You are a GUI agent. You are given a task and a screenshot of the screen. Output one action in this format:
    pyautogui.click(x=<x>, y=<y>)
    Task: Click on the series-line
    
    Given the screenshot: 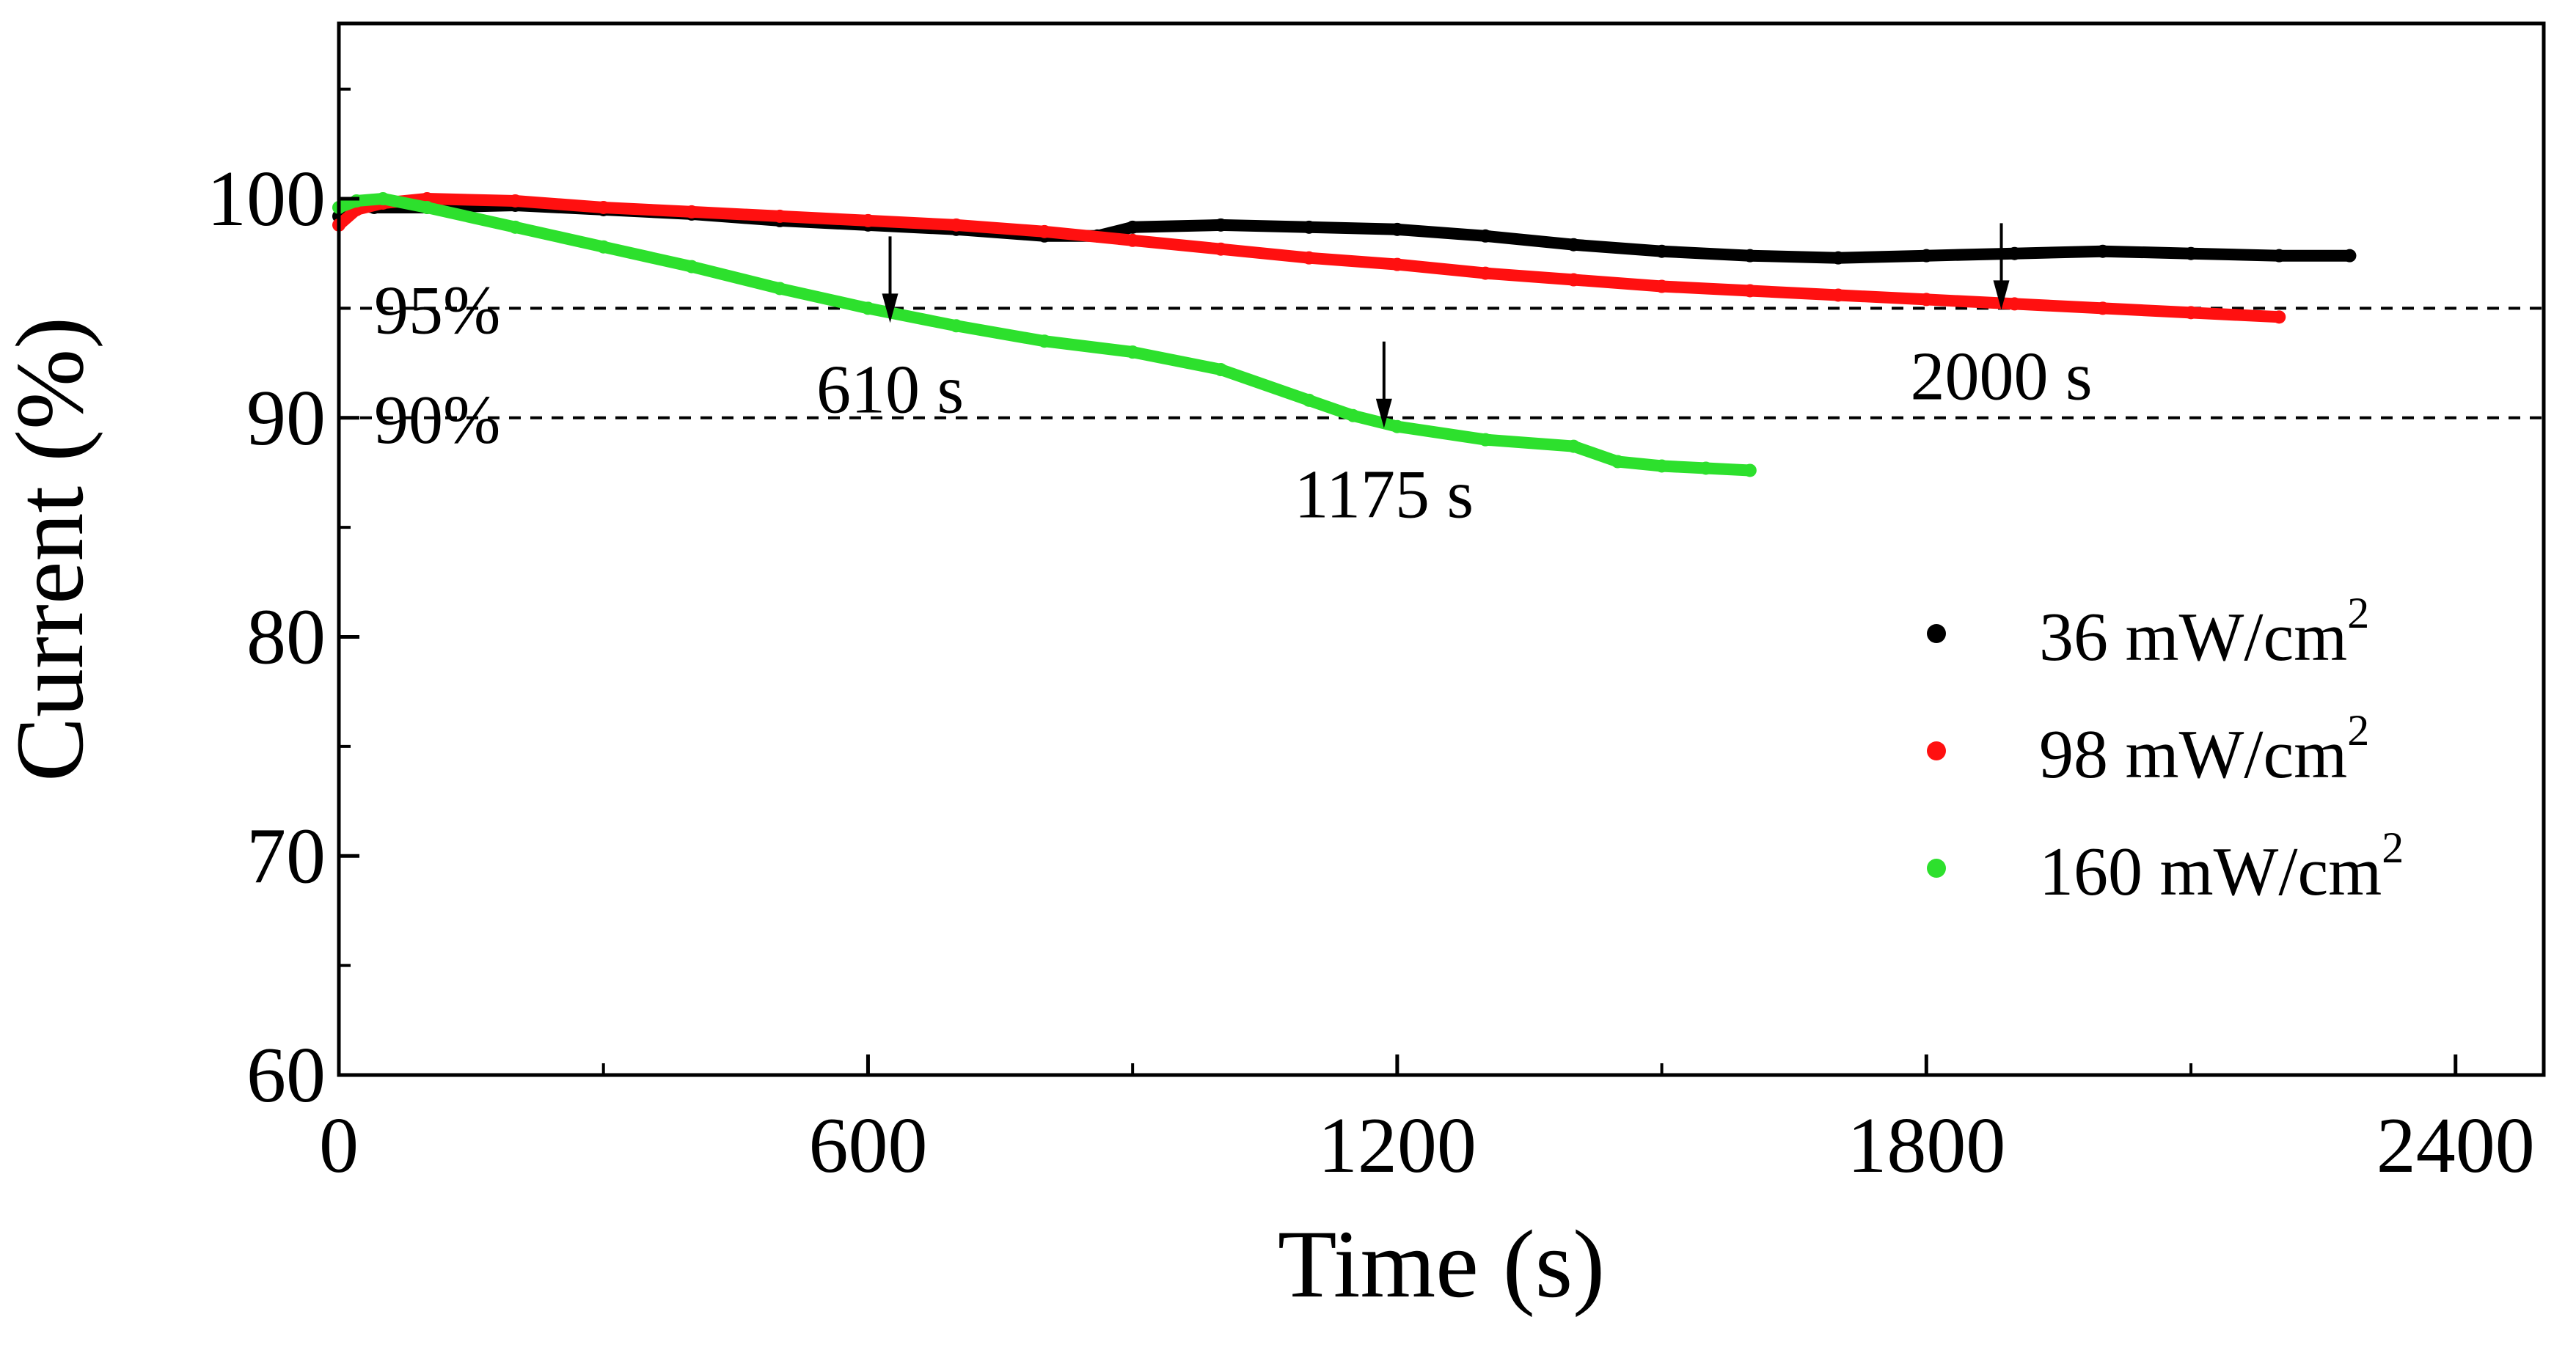 What is the action you would take?
    pyautogui.click(x=1044, y=335)
    